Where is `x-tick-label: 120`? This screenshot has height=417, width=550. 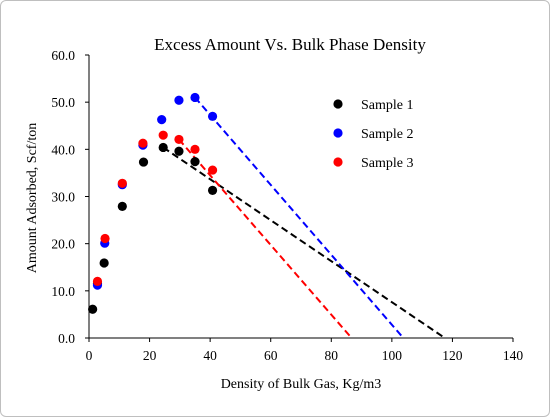 x-tick-label: 120 is located at coordinates (452, 355).